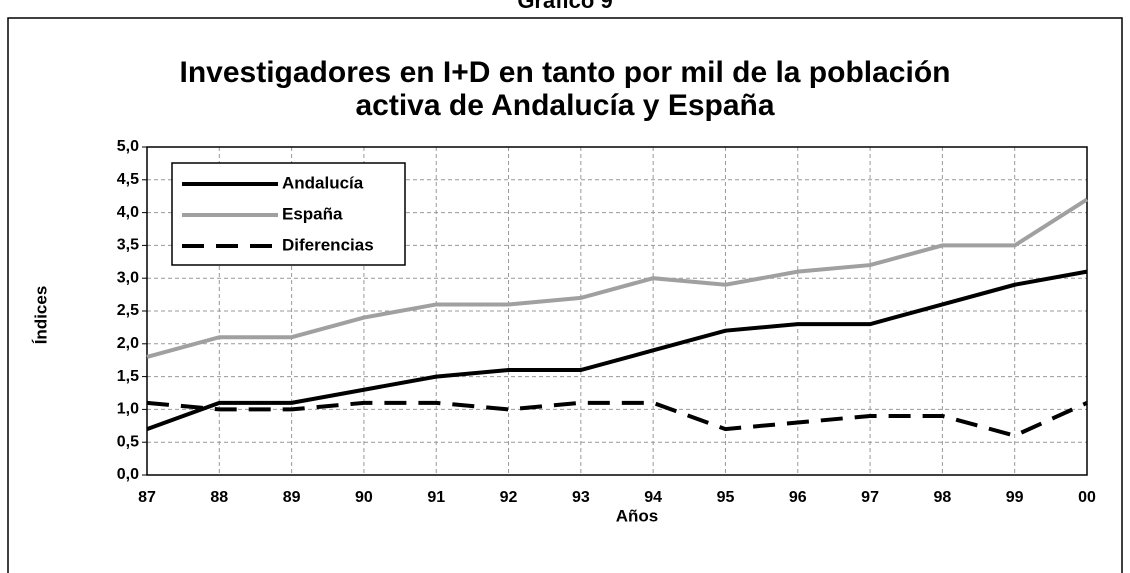 The height and width of the screenshot is (573, 1130). Describe the element at coordinates (364, 497) in the screenshot. I see `x-tick-label: 90` at that location.